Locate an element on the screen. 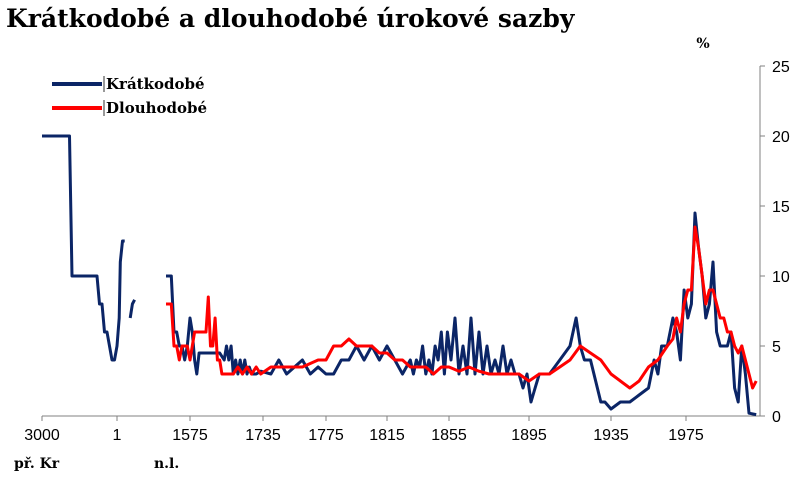 The width and height of the screenshot is (800, 487). y-tick-label: 15 is located at coordinates (781, 207).